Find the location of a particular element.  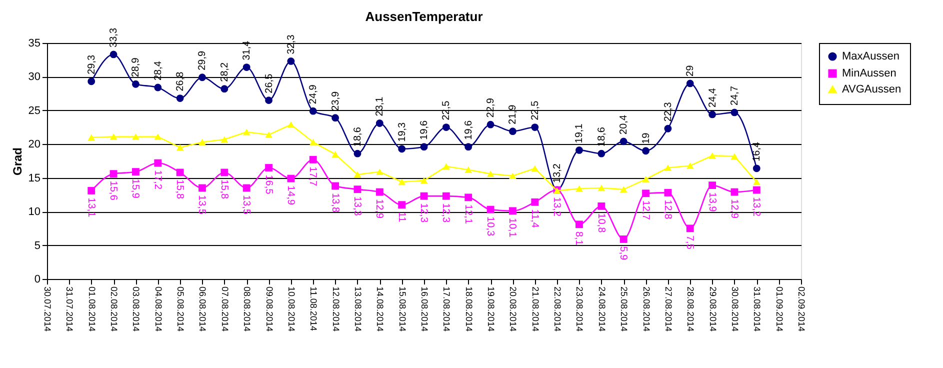

x-tick-label: 14.08.2014 is located at coordinates (380, 309).